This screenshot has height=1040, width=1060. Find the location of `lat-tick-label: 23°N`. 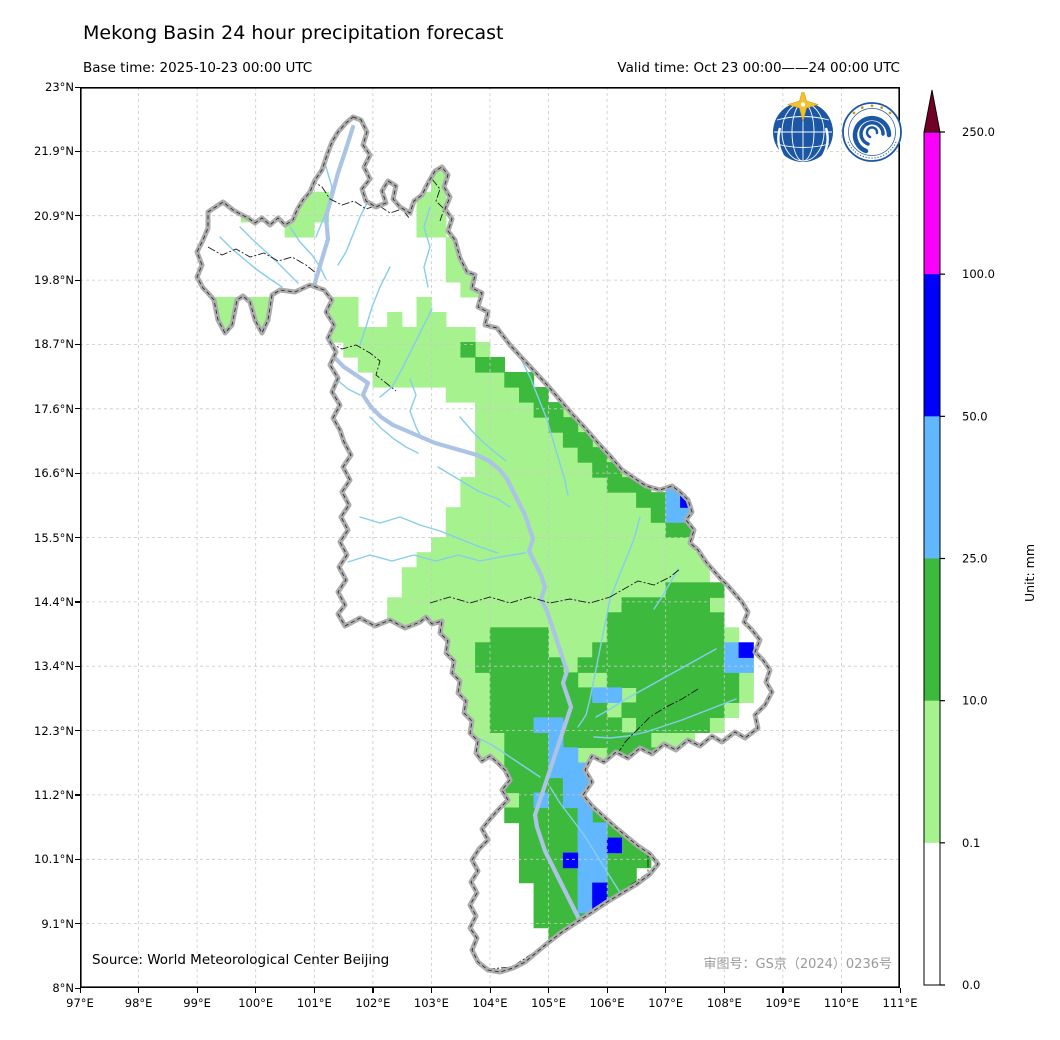

lat-tick-label: 23°N is located at coordinates (59, 87).